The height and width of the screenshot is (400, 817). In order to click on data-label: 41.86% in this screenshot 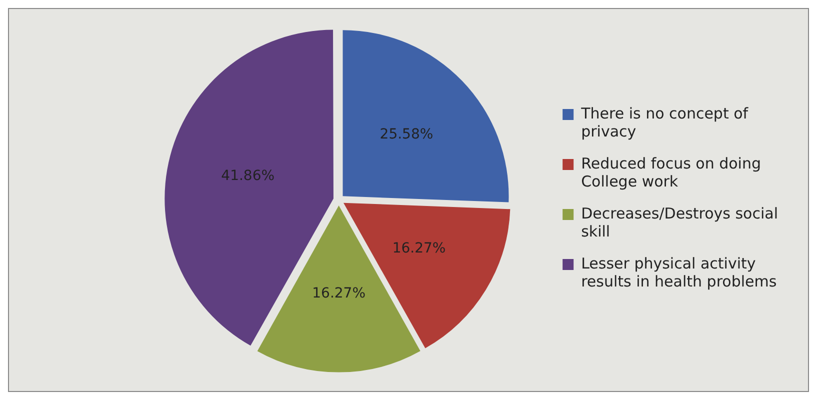, I will do `click(248, 176)`.